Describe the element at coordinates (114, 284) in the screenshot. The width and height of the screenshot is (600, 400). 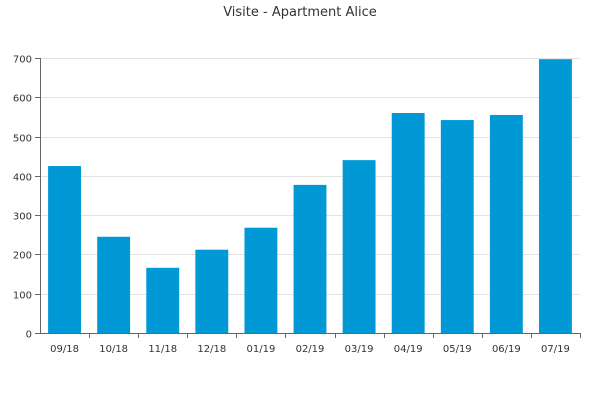
I see `bar-10/18` at that location.